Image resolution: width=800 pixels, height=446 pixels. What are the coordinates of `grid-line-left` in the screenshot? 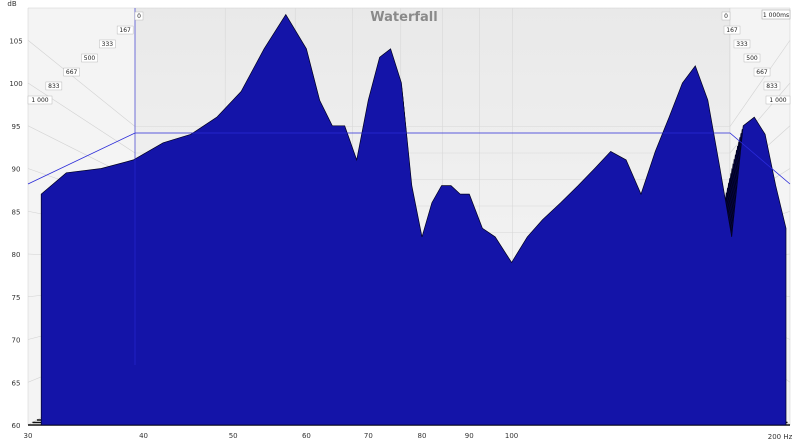 It's located at (81, 83).